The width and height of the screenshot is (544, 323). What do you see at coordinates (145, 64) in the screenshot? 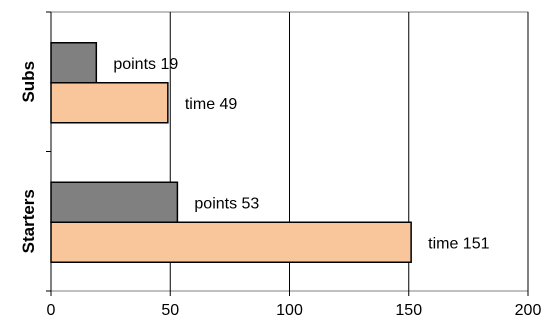
I see `data-label: points 19` at bounding box center [145, 64].